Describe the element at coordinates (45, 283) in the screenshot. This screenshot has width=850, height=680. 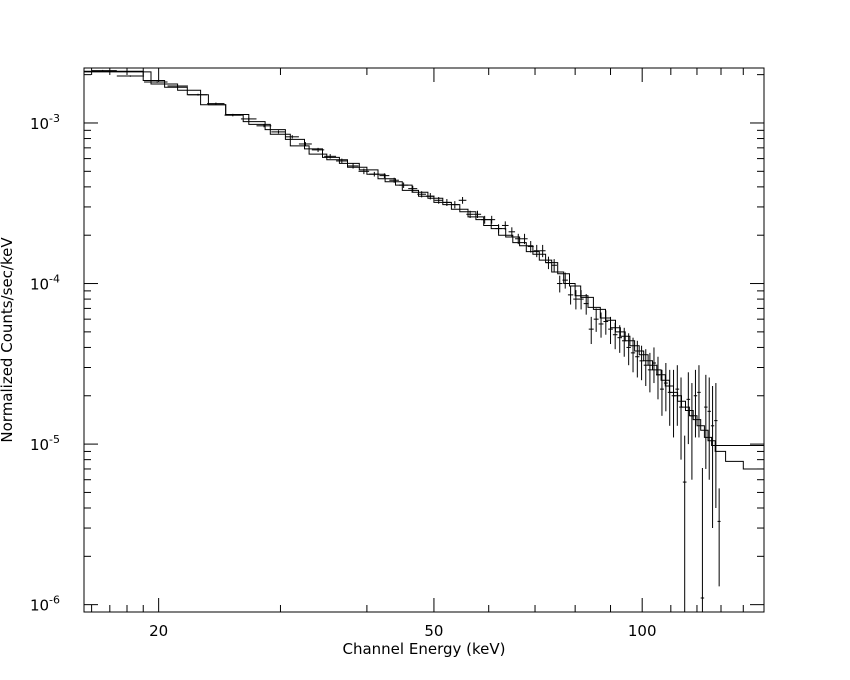
I see `y-tick-label: 10⁻⁴` at that location.